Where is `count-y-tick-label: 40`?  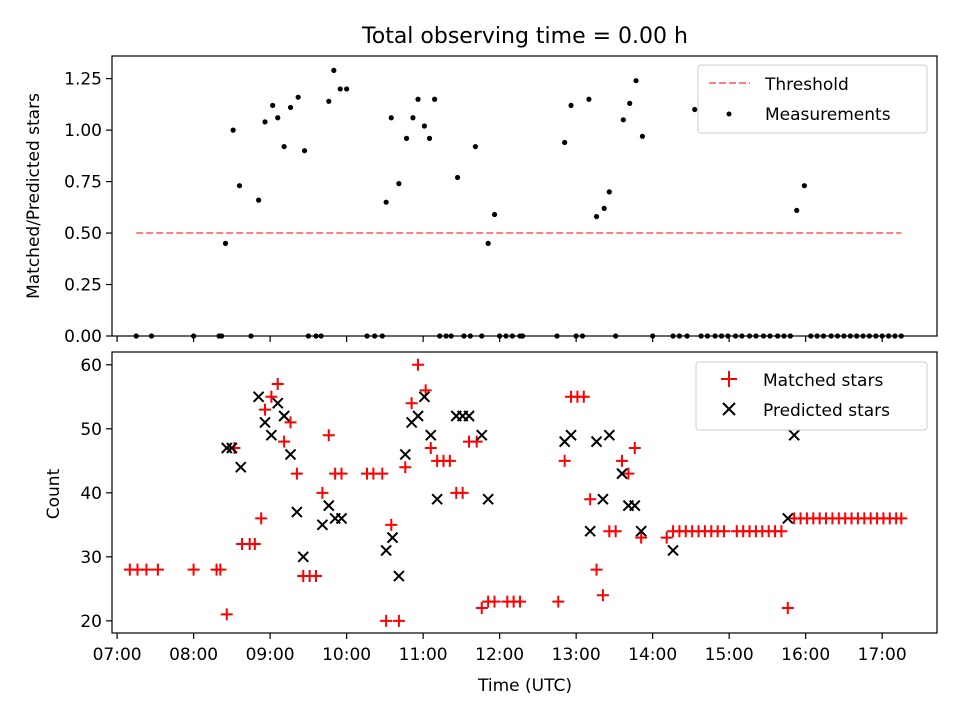
count-y-tick-label: 40 is located at coordinates (91, 494).